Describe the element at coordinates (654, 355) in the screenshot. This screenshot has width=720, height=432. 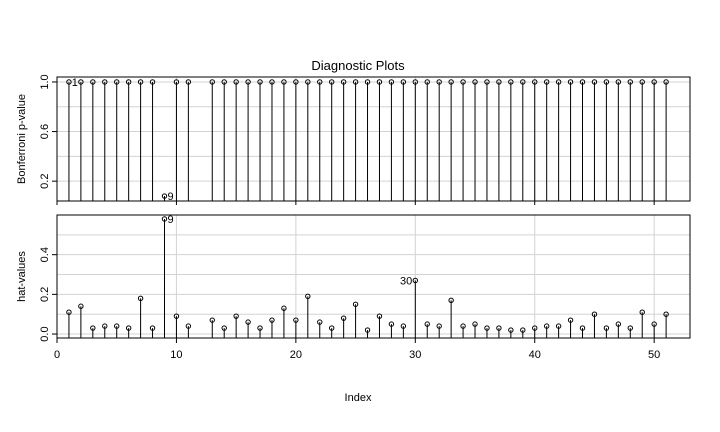
I see `x-tick-label: 50` at that location.